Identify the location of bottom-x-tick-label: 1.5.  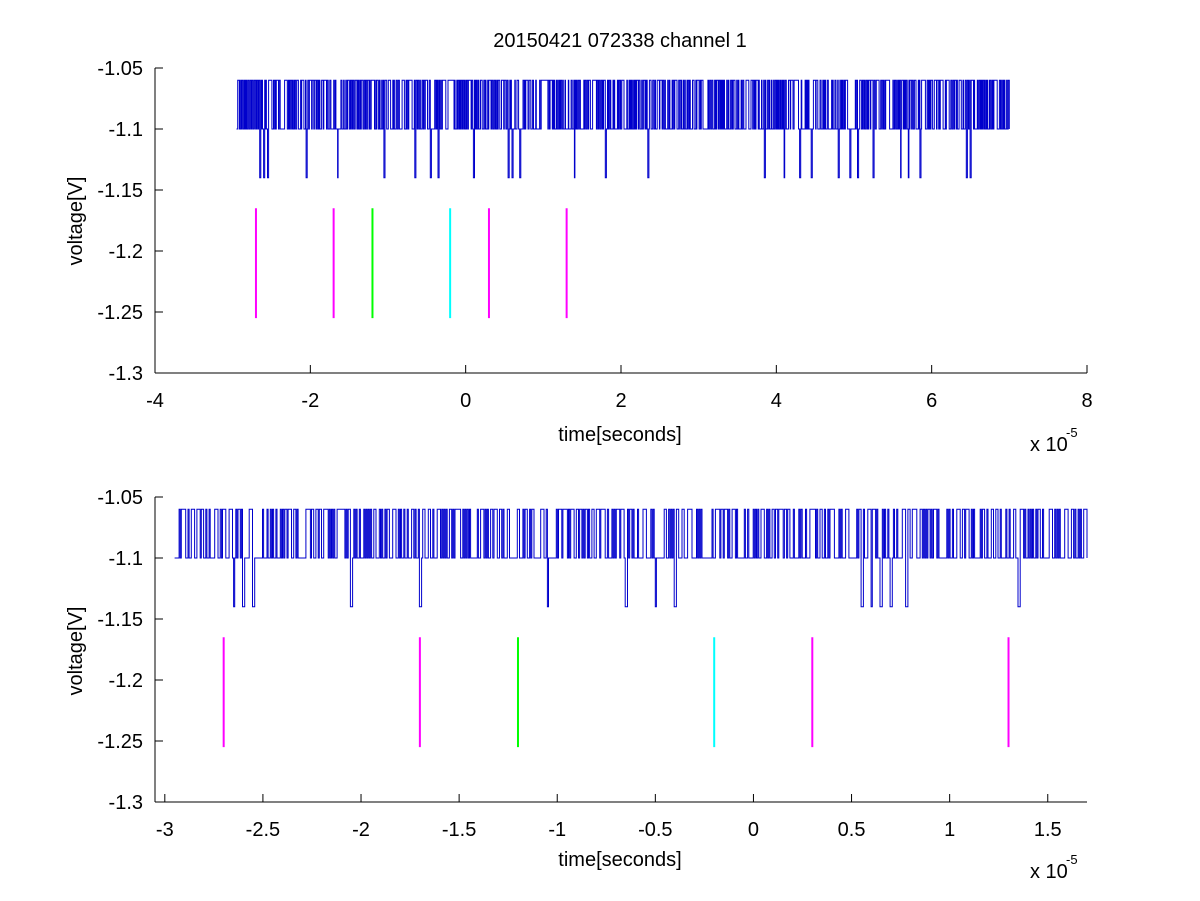
(1048, 830).